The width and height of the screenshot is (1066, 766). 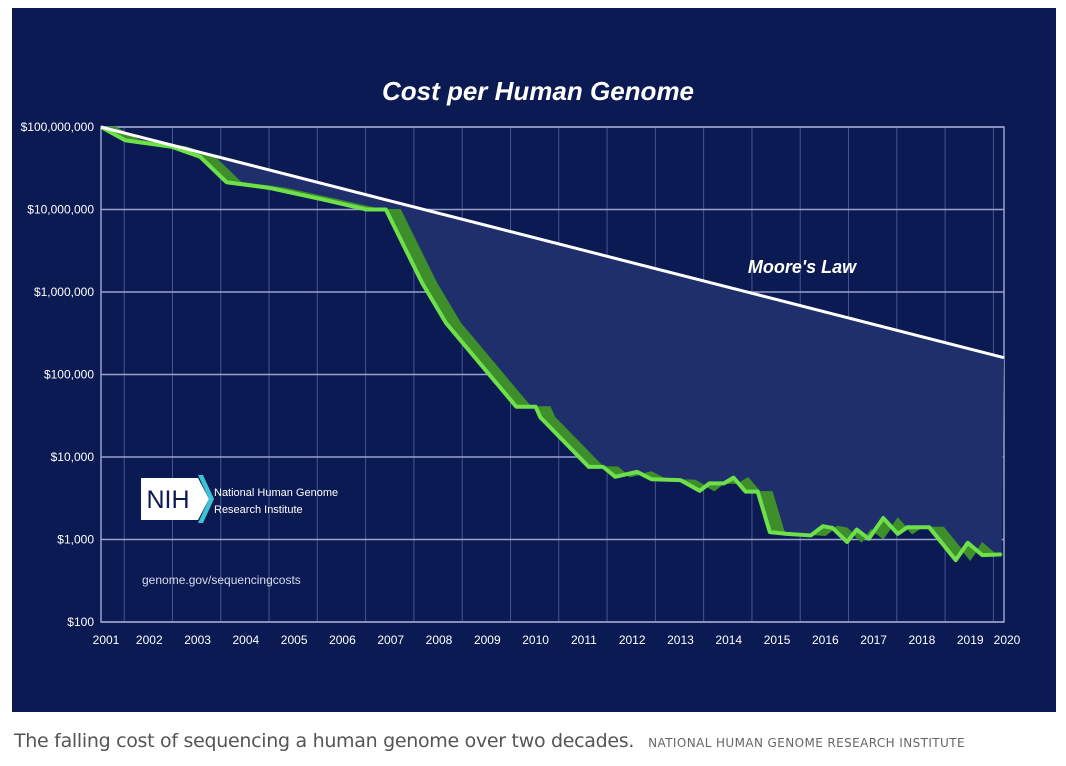 I want to click on y-tick-label: $100, so click(x=80, y=622).